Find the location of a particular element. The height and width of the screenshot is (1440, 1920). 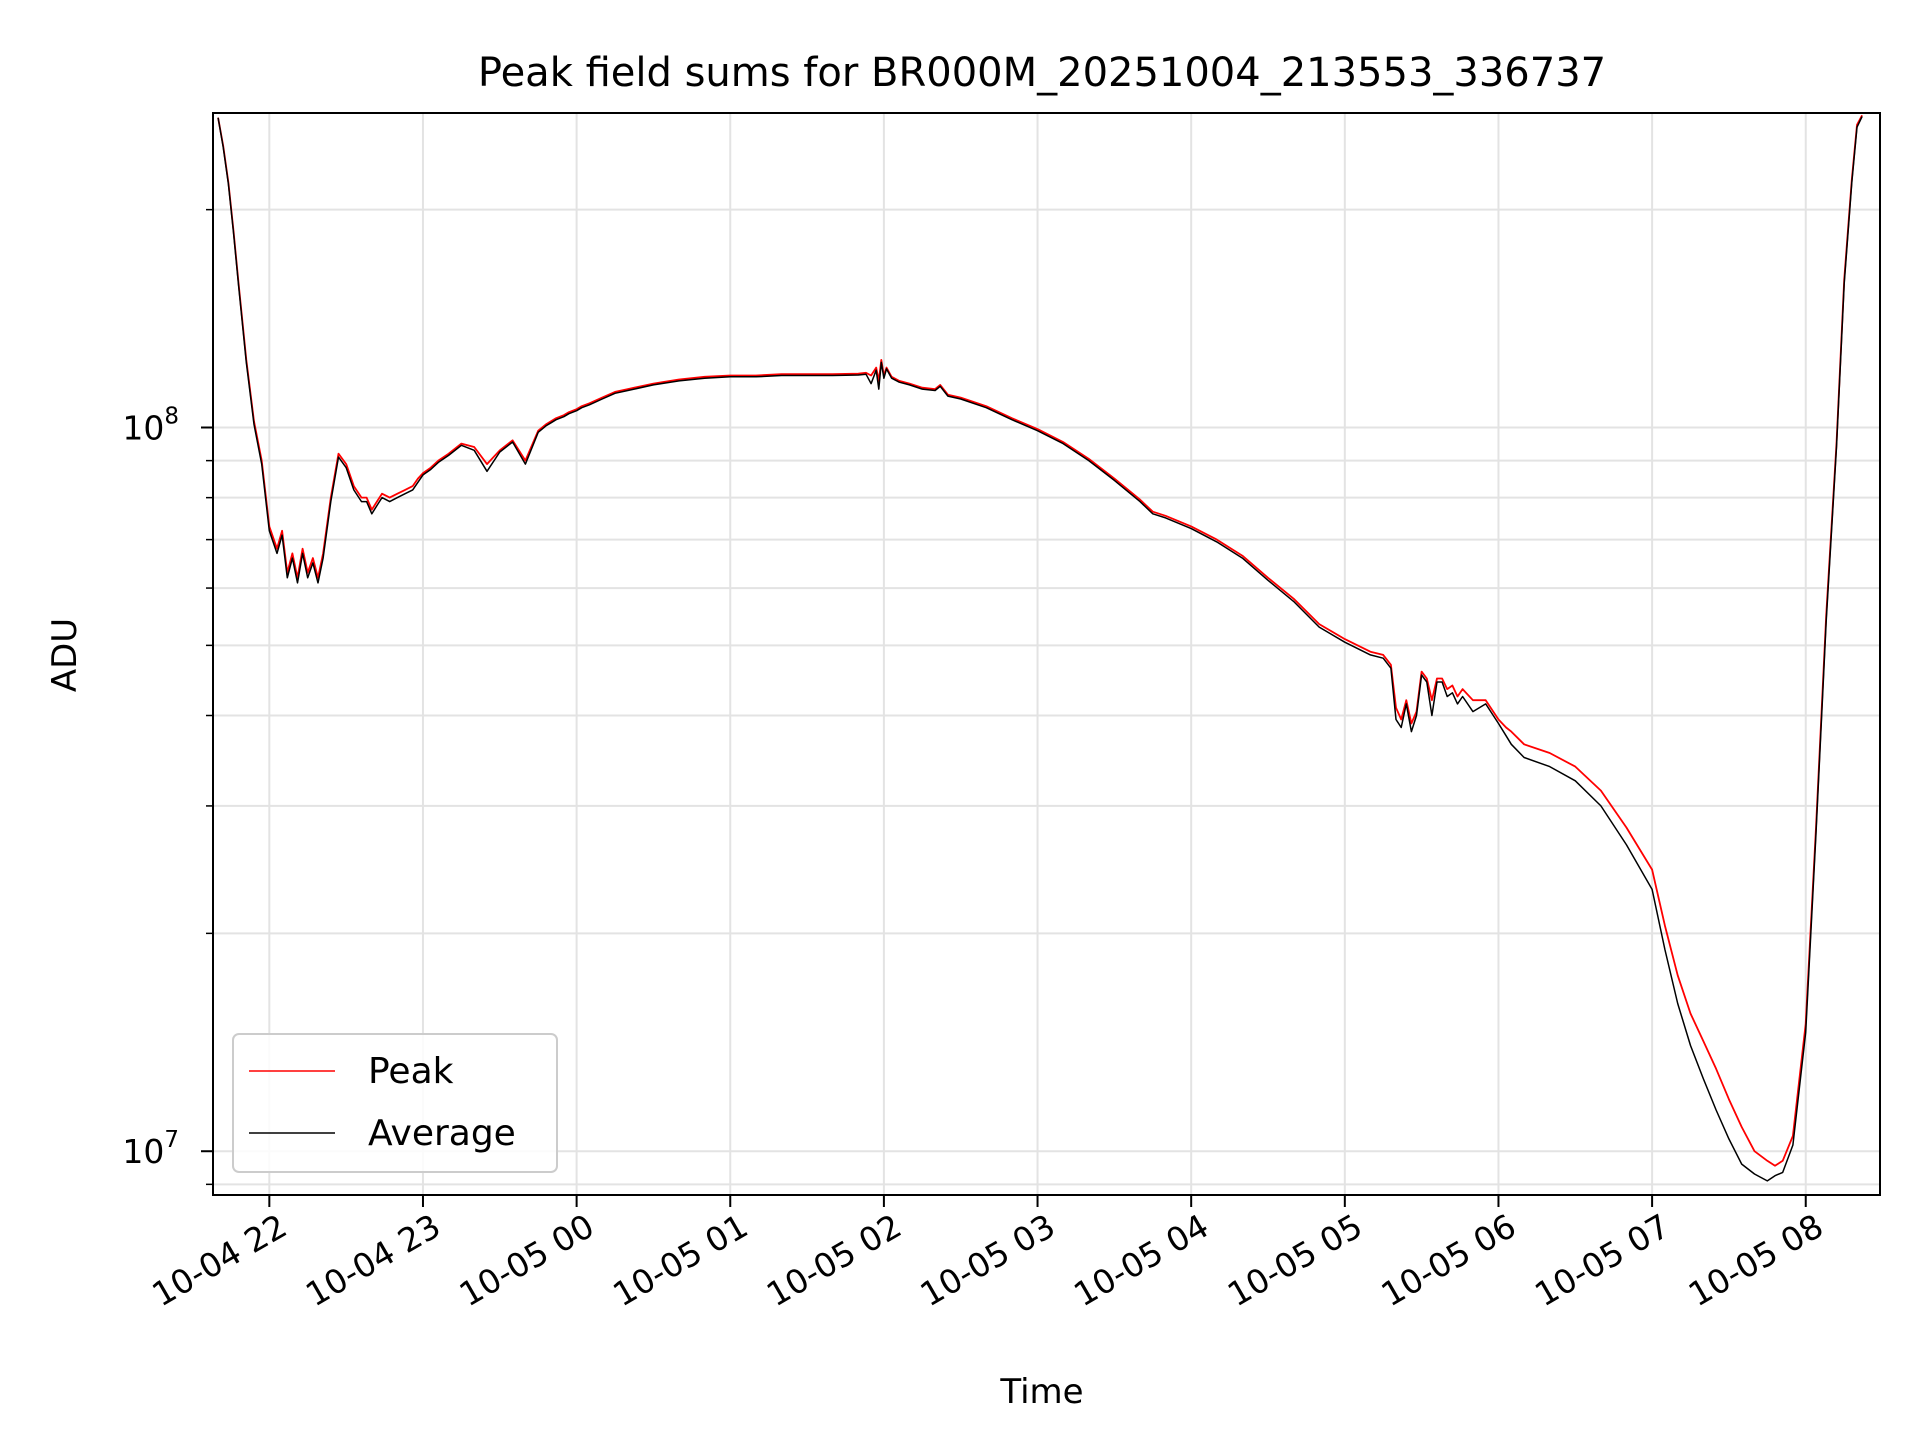

legend-box is located at coordinates (395, 1103).